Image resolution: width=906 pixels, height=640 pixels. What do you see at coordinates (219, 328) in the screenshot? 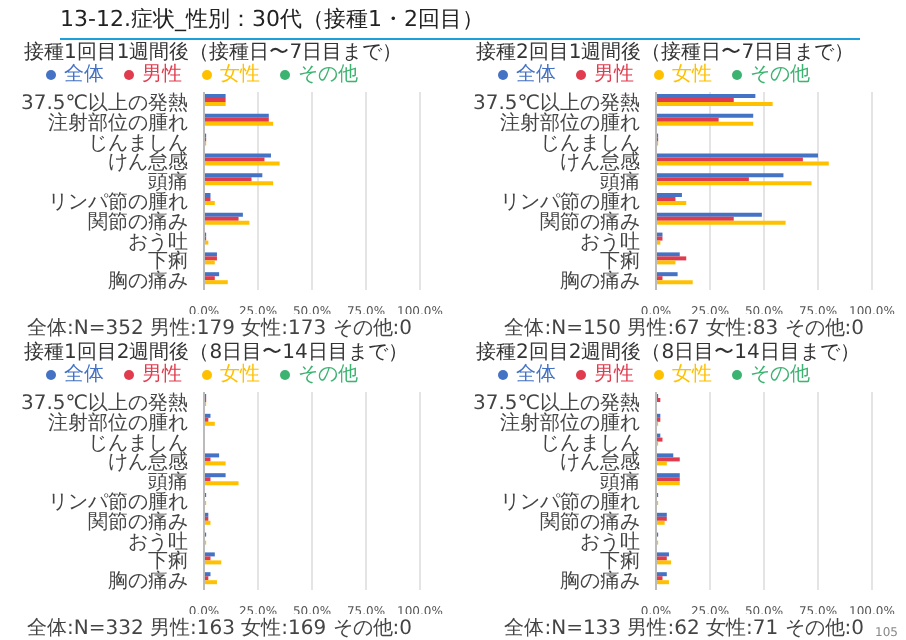
I see `text: 全体:N=352 男性:179 女性:173 その他:0` at bounding box center [219, 328].